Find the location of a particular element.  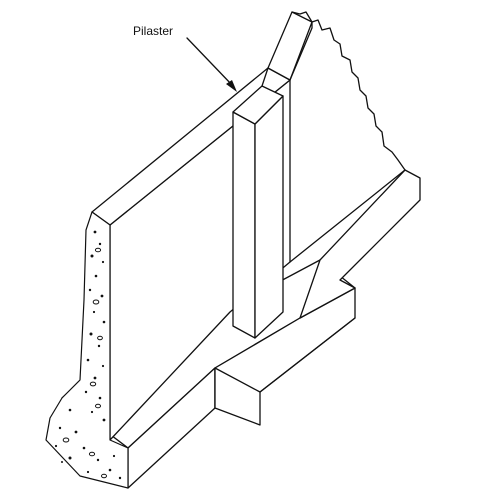

pilaster-pad-front is located at coordinates (237, 396).